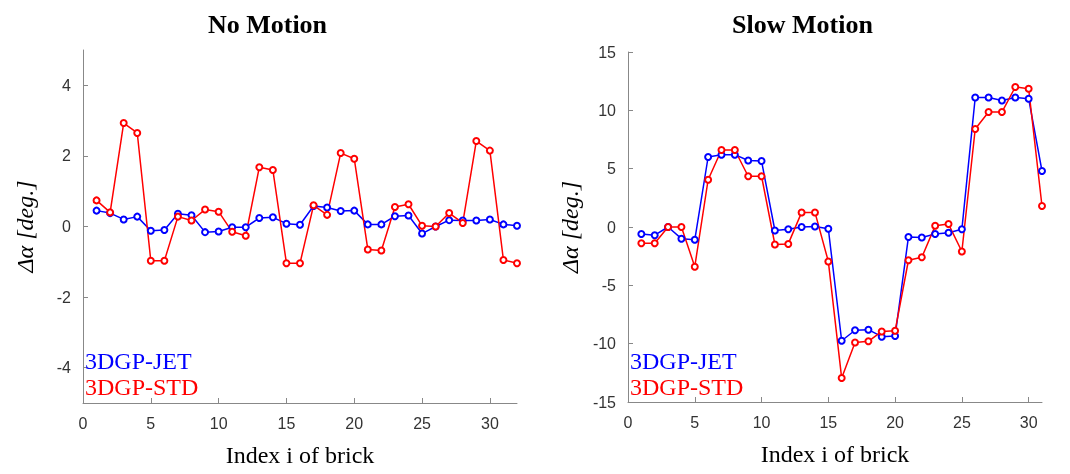 This screenshot has height=474, width=1070. What do you see at coordinates (609, 285) in the screenshot?
I see `y-tick-label: -5` at bounding box center [609, 285].